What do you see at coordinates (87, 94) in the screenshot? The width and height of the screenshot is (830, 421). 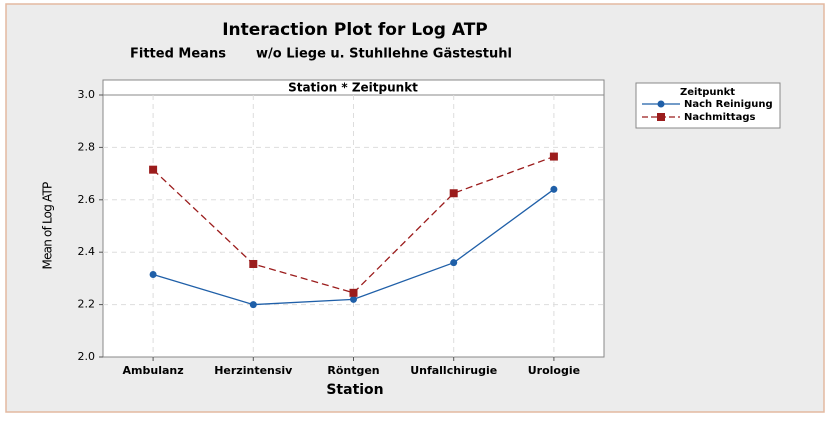 I see `y-tick-label: 3.0` at bounding box center [87, 94].